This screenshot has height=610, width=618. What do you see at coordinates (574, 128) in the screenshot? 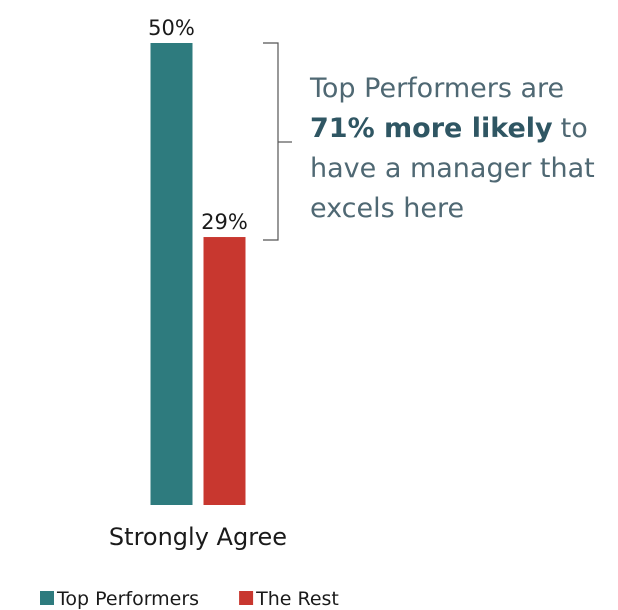
I see `annotation-text: to` at bounding box center [574, 128].